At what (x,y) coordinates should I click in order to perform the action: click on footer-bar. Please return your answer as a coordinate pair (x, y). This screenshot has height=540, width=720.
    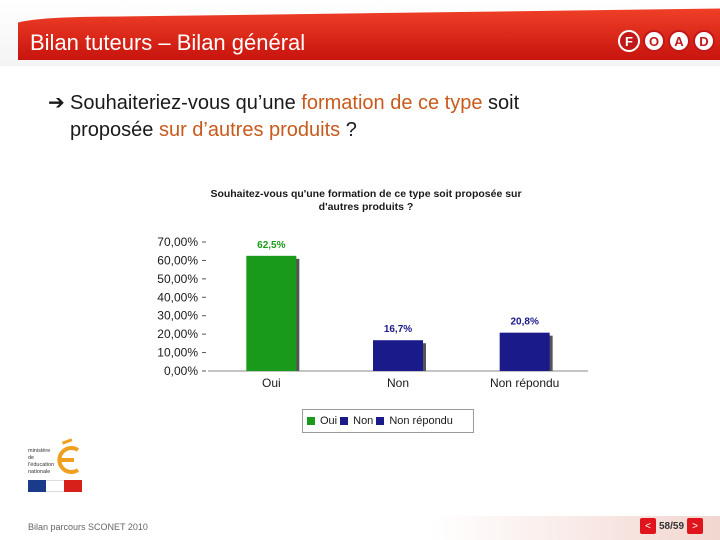
    Looking at the image, I should click on (360, 528).